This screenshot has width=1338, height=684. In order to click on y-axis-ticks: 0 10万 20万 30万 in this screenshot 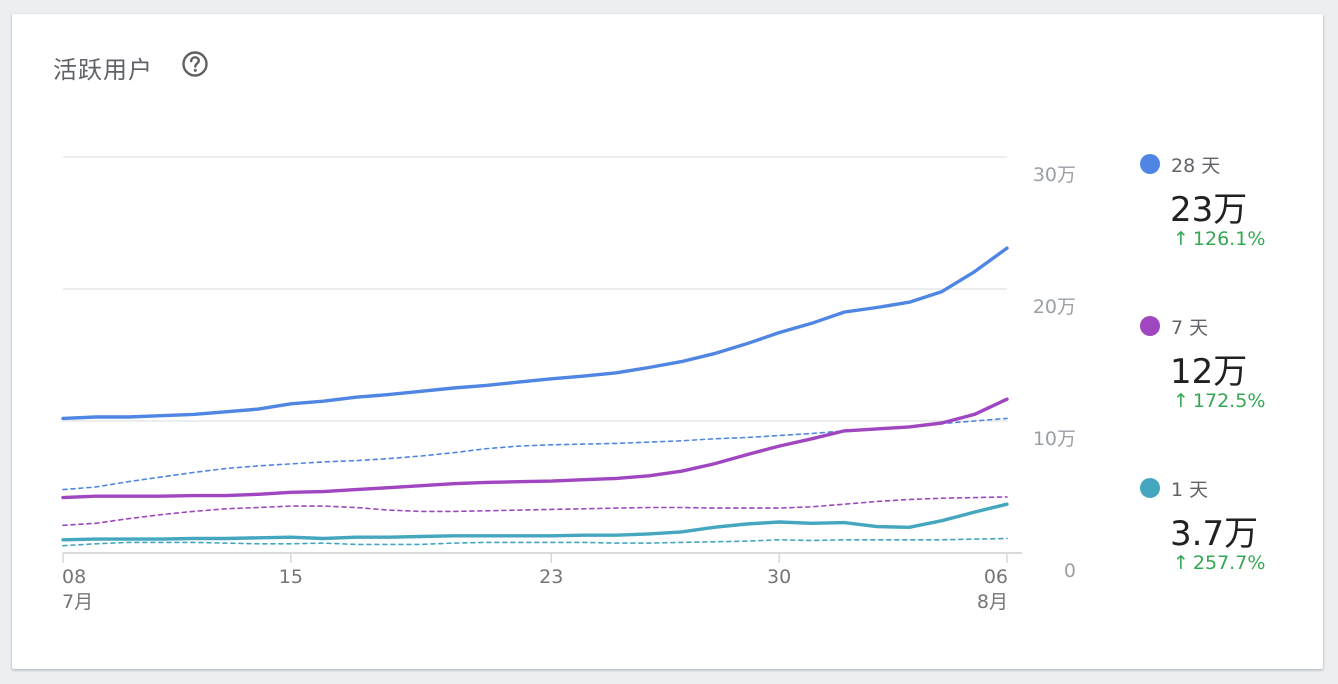, I will do `click(1054, 373)`.